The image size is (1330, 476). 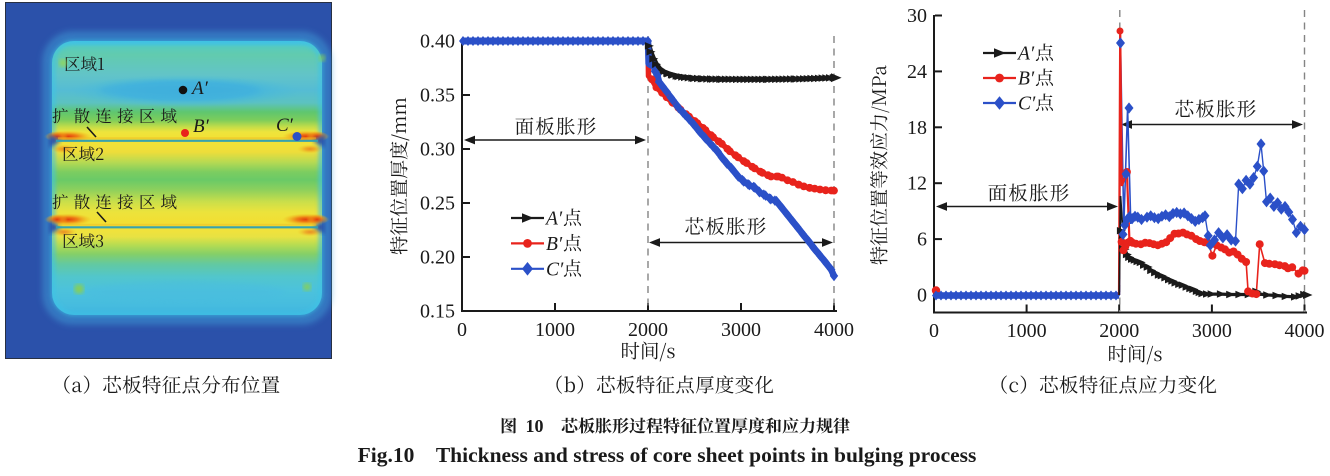 What do you see at coordinates (437, 150) in the screenshot?
I see `svg-text: 0.30` at bounding box center [437, 150].